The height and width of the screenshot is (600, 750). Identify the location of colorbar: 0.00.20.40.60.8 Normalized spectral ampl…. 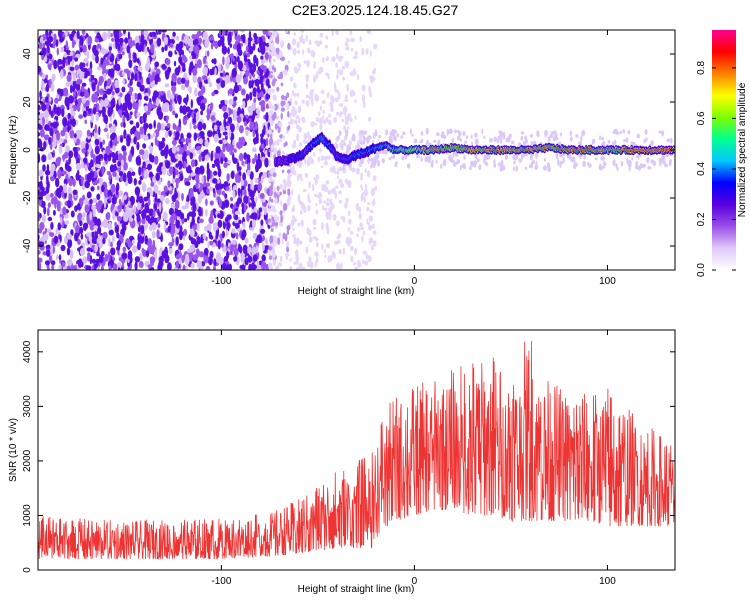
(722, 153).